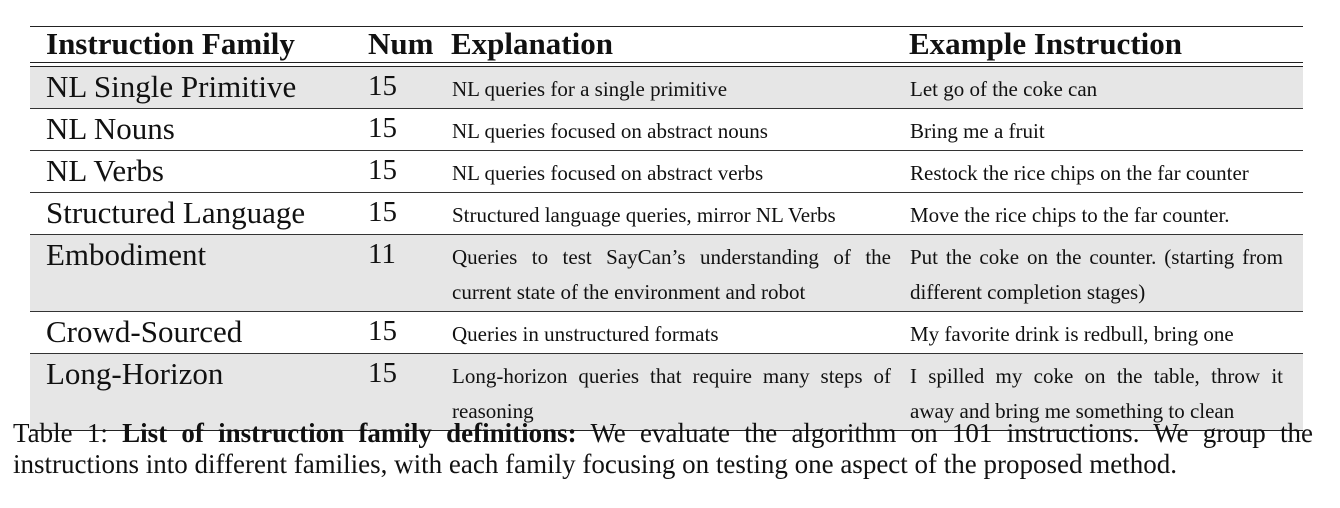 The image size is (1340, 508). Describe the element at coordinates (196, 332) in the screenshot. I see `row-family: Crowd-Sourced` at that location.